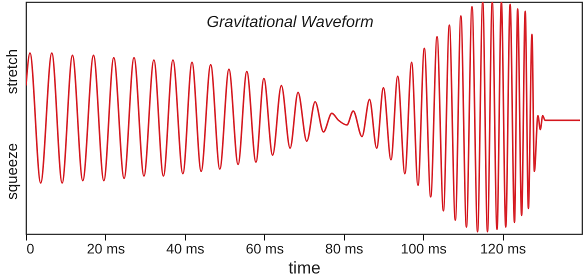  I want to click on text: stretch, so click(12, 71).